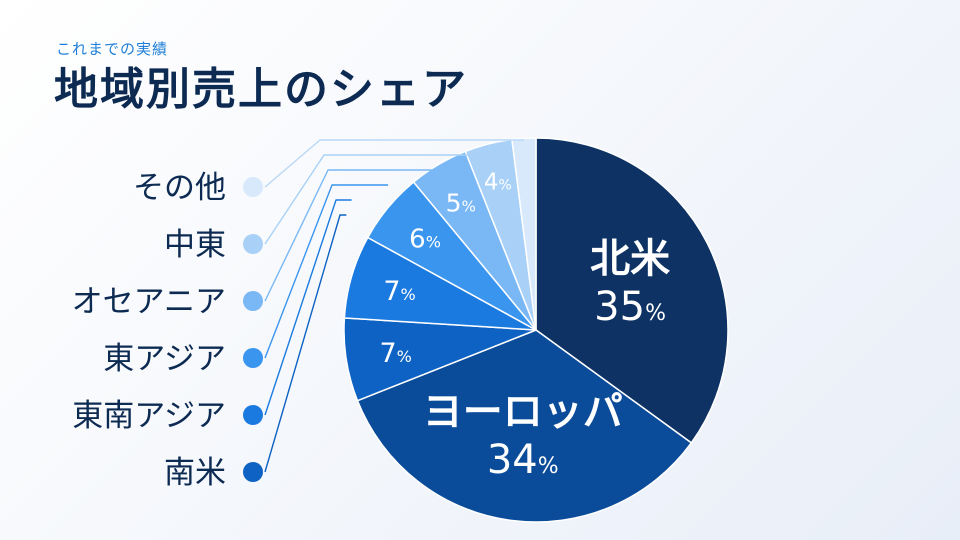 The width and height of the screenshot is (960, 540). Describe the element at coordinates (164, 359) in the screenshot. I see `legend-label-e69db1e382a2e382b8e382a2: 東アジア` at that location.